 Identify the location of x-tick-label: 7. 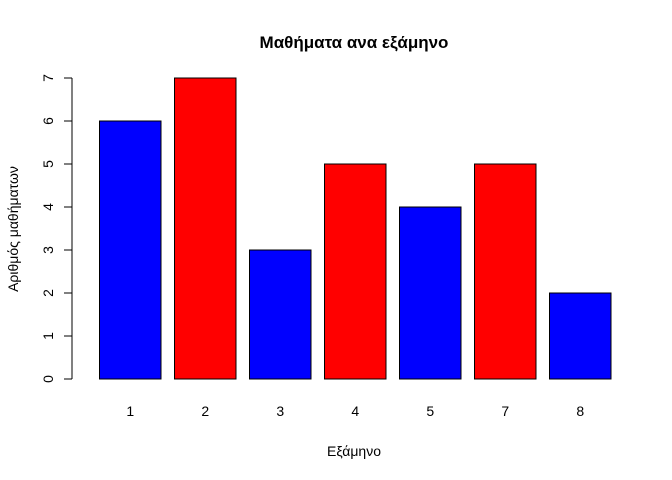
(505, 411).